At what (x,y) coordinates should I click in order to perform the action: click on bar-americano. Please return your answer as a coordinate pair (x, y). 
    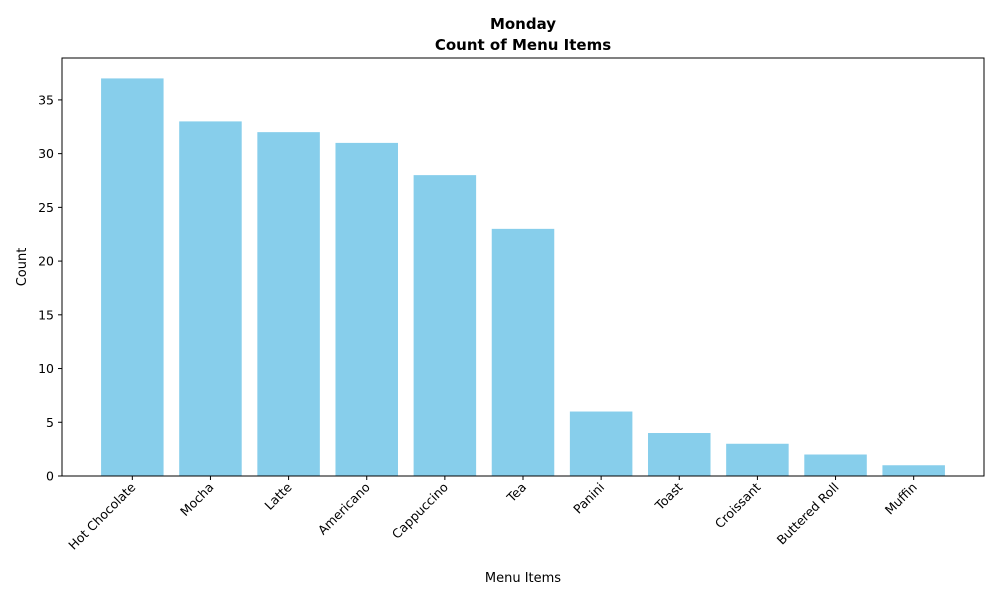
    Looking at the image, I should click on (366, 309).